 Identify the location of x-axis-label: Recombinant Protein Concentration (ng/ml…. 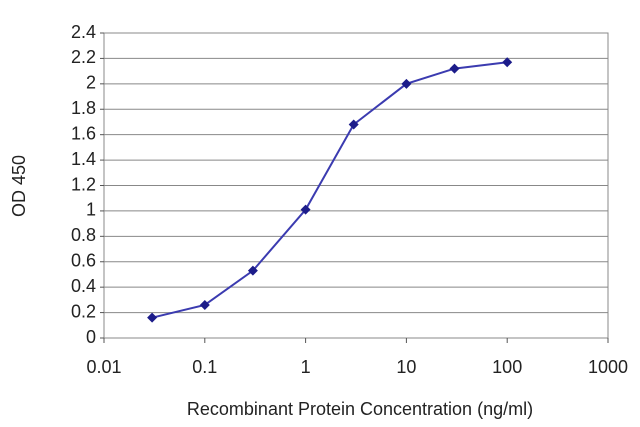
(360, 409).